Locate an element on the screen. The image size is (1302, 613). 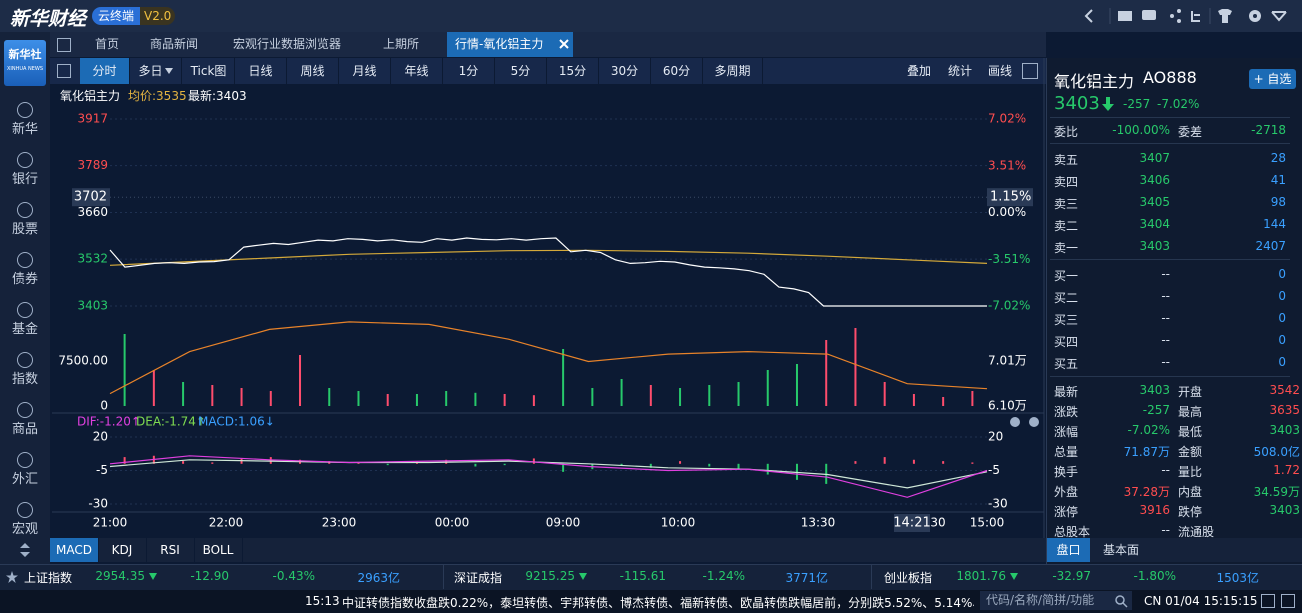
sidebar-item: 宏观 is located at coordinates (24, 529).